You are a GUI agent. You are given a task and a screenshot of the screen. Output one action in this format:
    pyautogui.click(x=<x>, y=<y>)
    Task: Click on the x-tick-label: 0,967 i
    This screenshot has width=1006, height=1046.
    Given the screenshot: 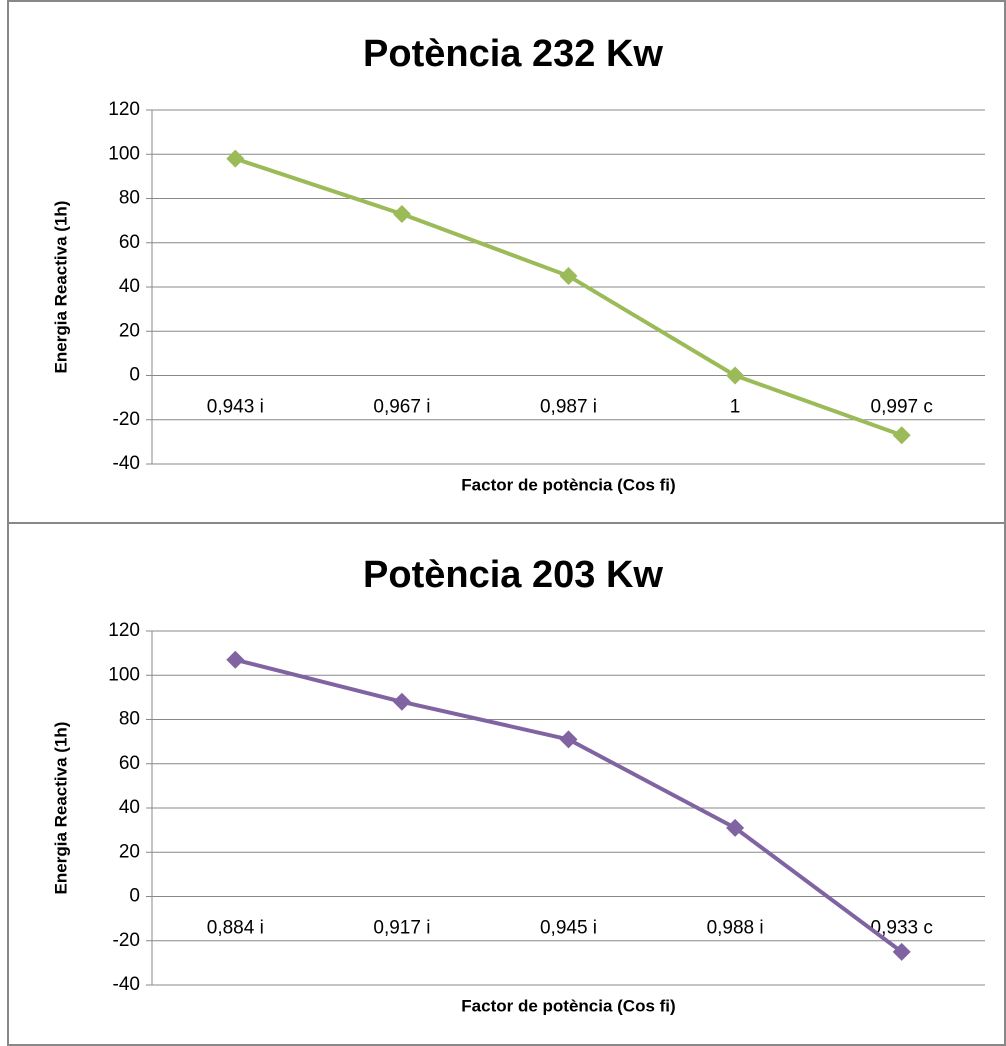 What is the action you would take?
    pyautogui.click(x=401, y=407)
    